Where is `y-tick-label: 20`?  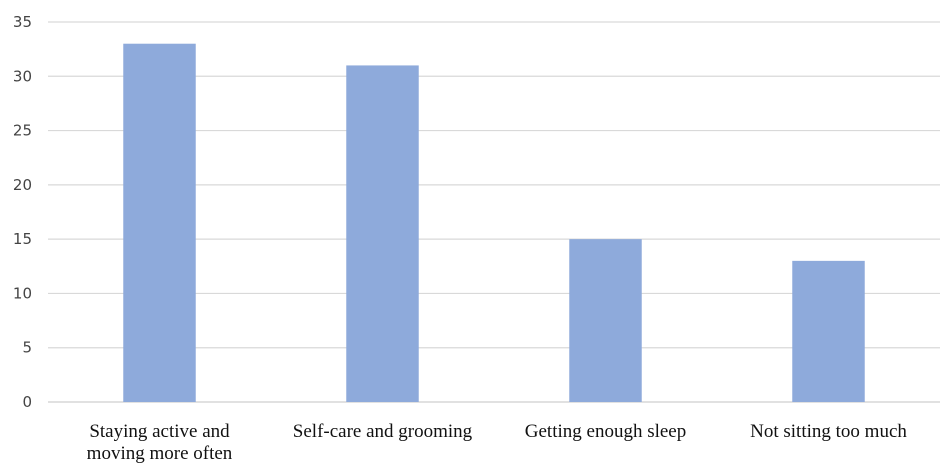
y-tick-label: 20 is located at coordinates (22, 185).